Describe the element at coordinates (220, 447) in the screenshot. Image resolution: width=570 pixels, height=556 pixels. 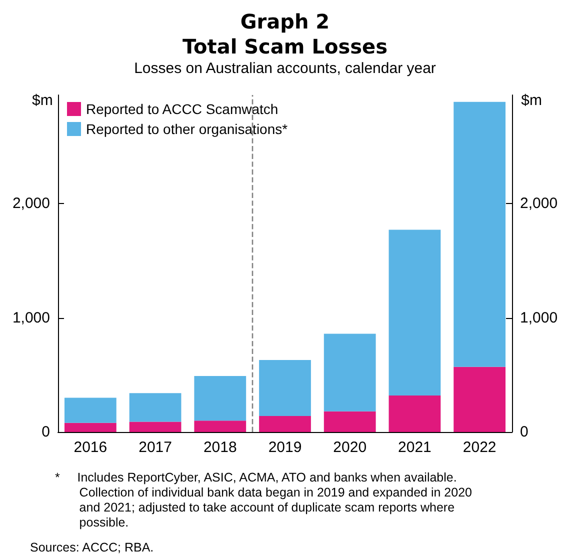
I see `x-tick-label: 2018` at that location.